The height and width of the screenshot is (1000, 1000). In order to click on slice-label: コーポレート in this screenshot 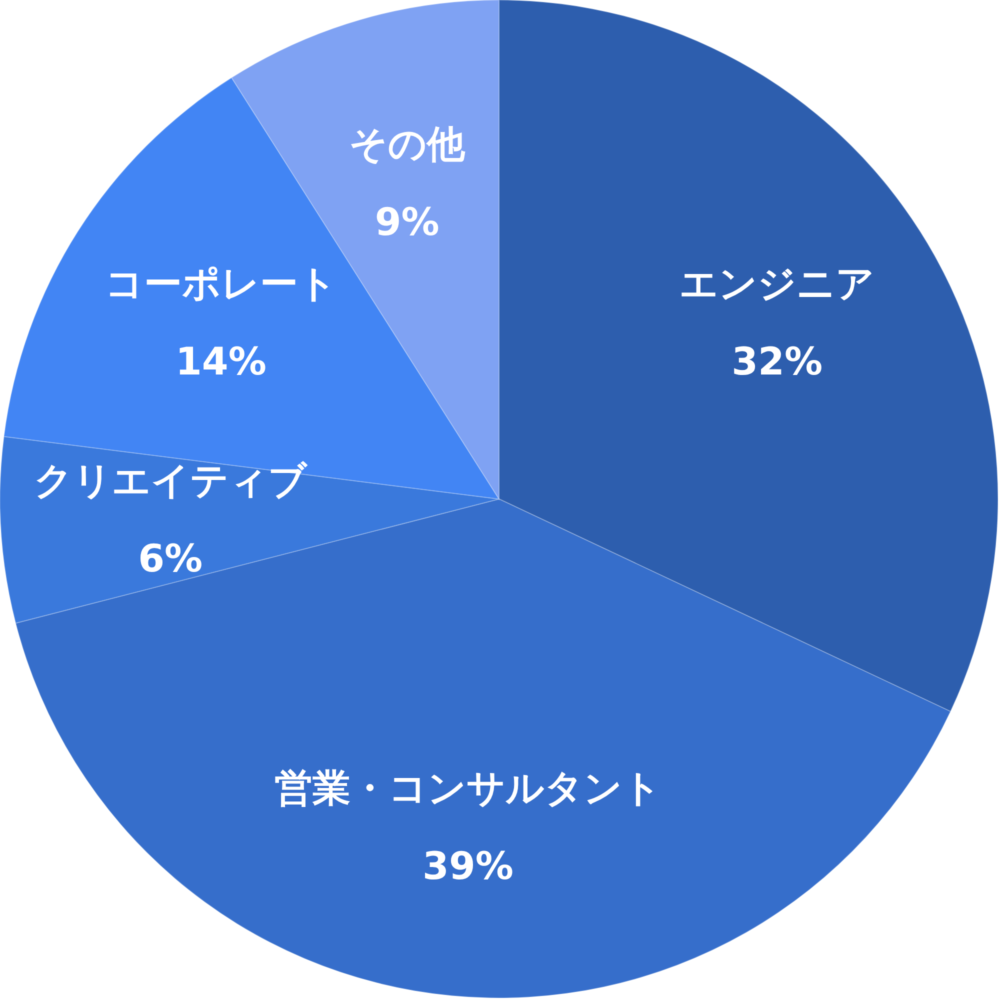, I will do `click(220, 284)`.